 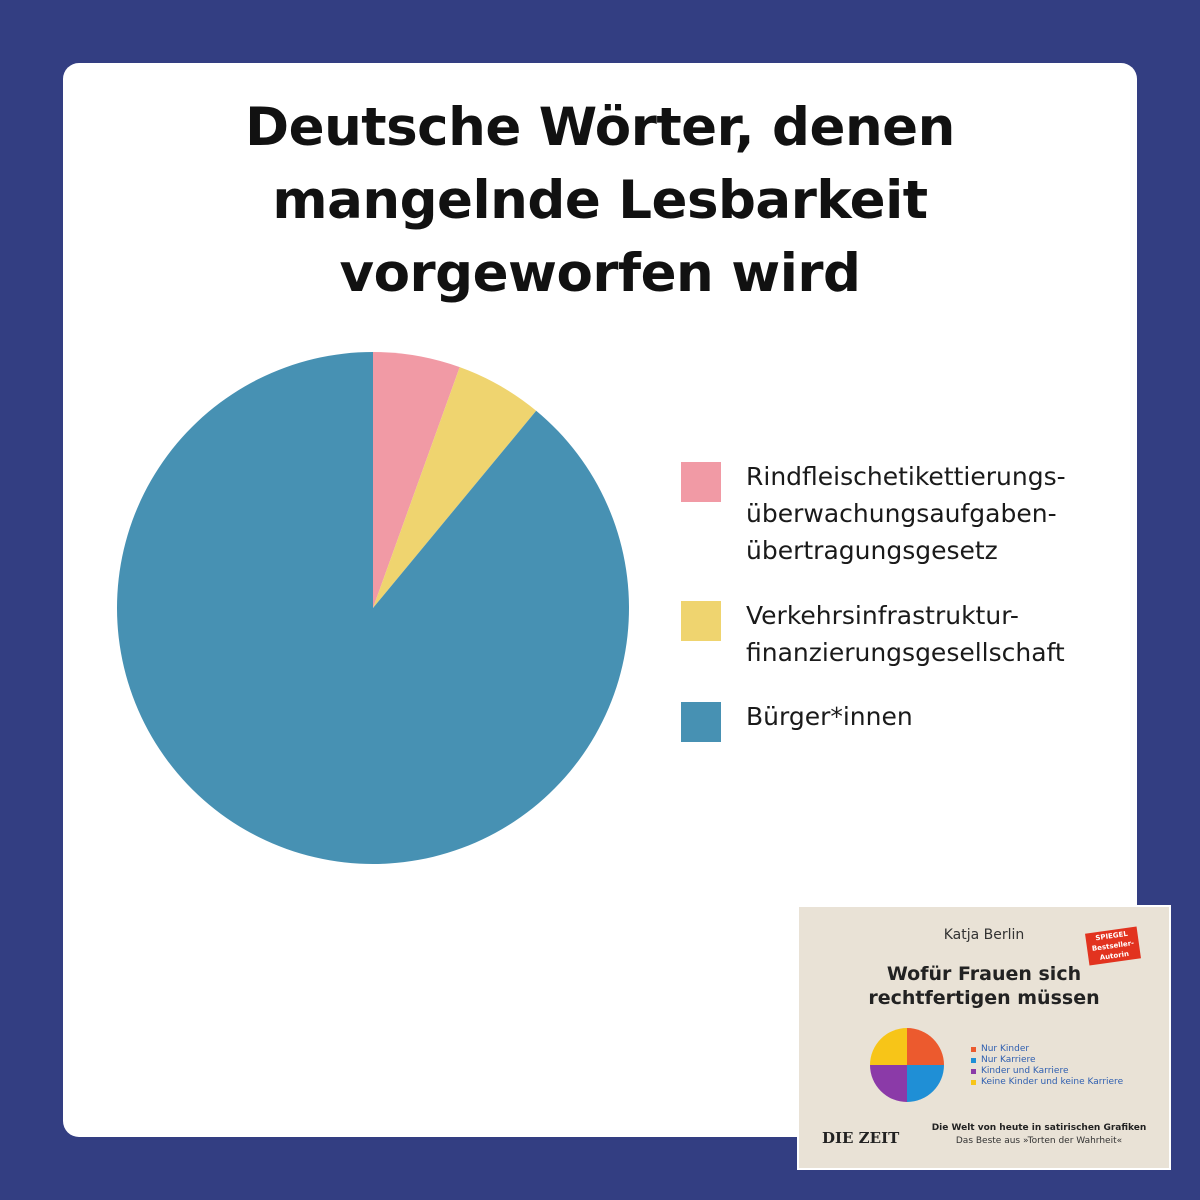 What do you see at coordinates (1008, 1060) in the screenshot?
I see `book-legend-label: Nur Karriere` at bounding box center [1008, 1060].